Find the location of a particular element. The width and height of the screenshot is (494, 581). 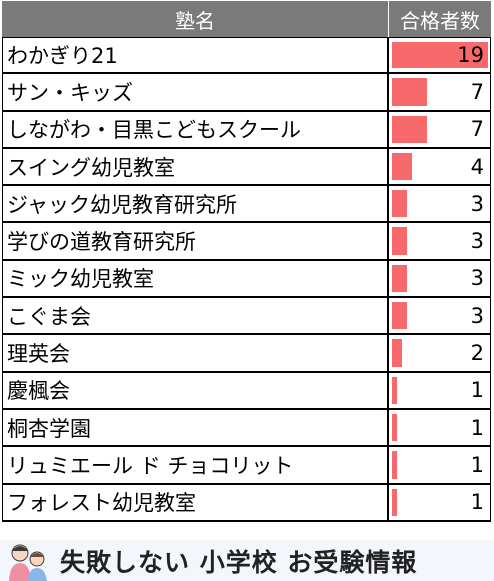

count-cell: 19 is located at coordinates (439, 55).